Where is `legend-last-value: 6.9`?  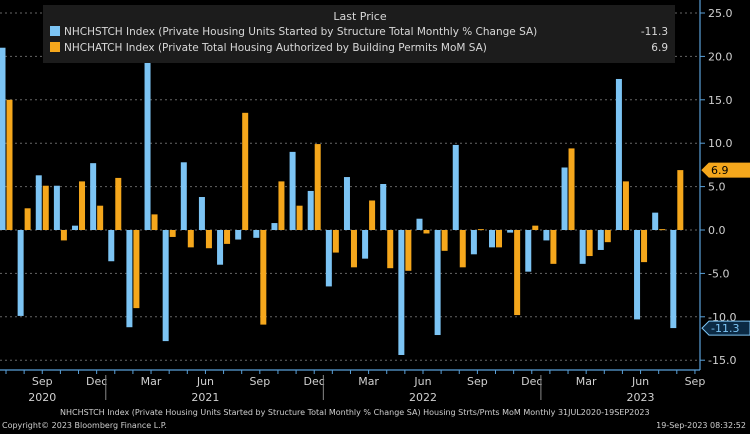 legend-last-value: 6.9 is located at coordinates (659, 48).